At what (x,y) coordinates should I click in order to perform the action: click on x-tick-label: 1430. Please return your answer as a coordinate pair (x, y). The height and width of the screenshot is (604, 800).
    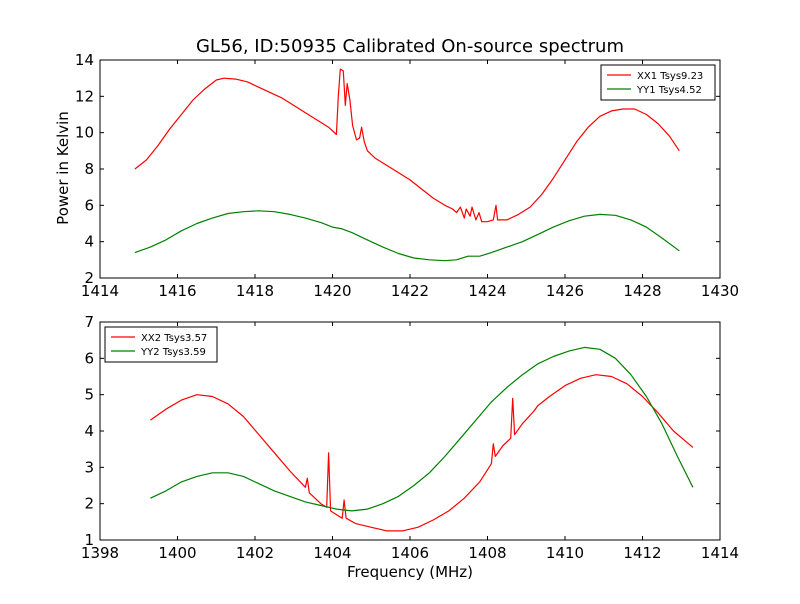
    Looking at the image, I should click on (720, 291).